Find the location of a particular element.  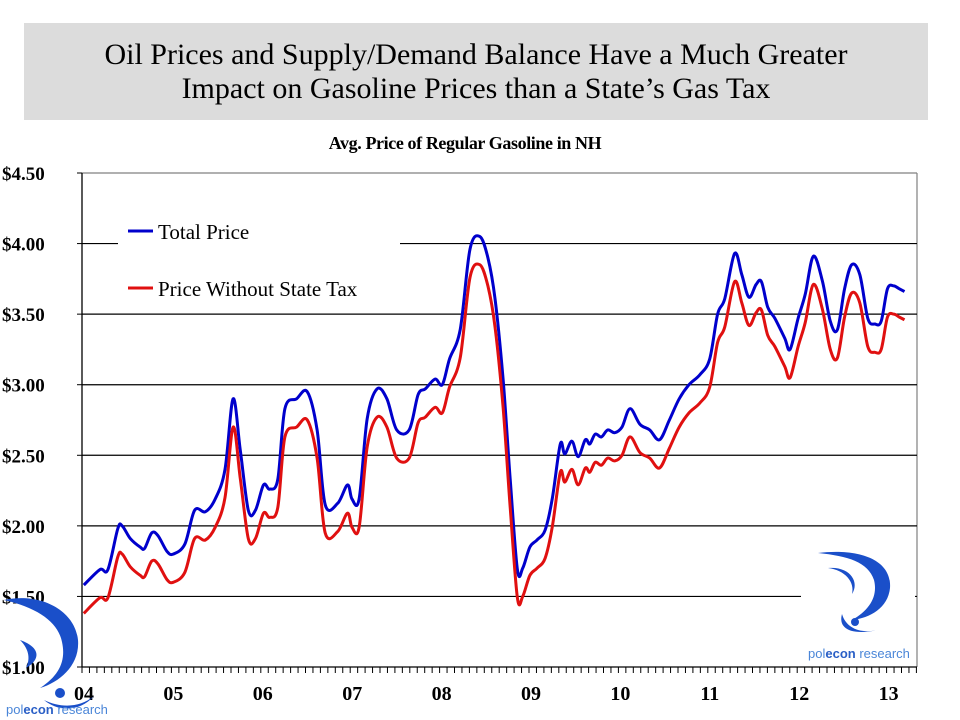

x-tick-label: 08 is located at coordinates (442, 694).